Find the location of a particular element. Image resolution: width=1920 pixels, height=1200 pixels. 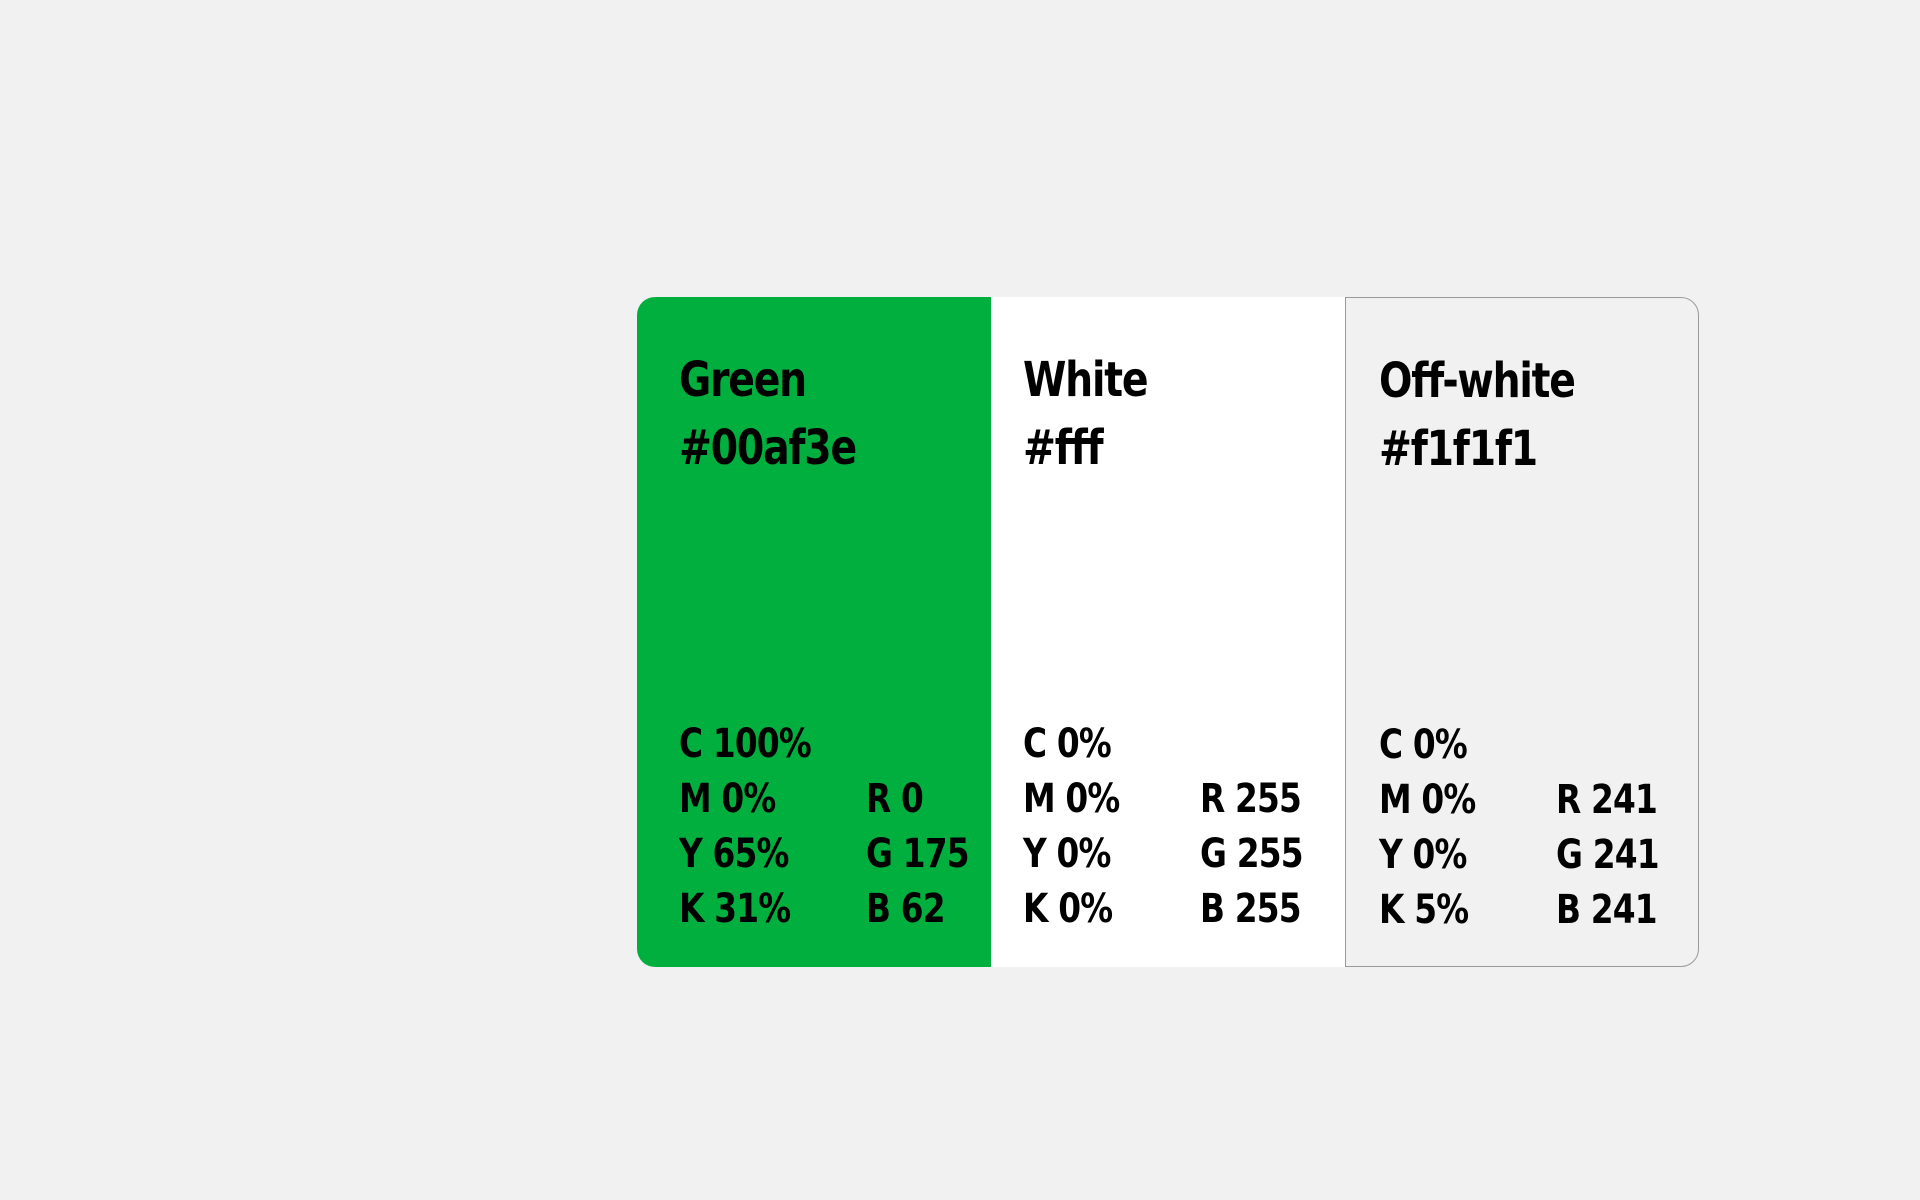

cmyk-y: Y 65% is located at coordinates (734, 854).